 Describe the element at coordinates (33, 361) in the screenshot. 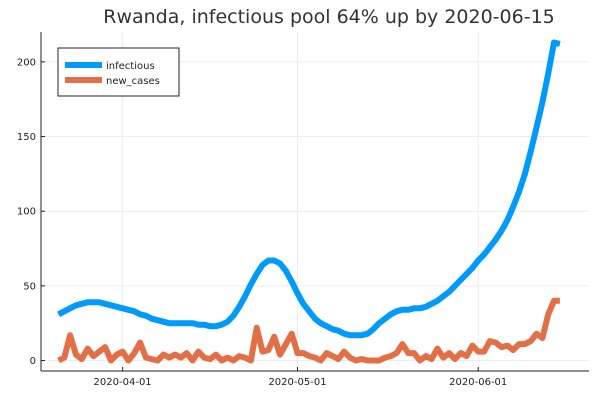

I see `y-tick-label: 0` at that location.